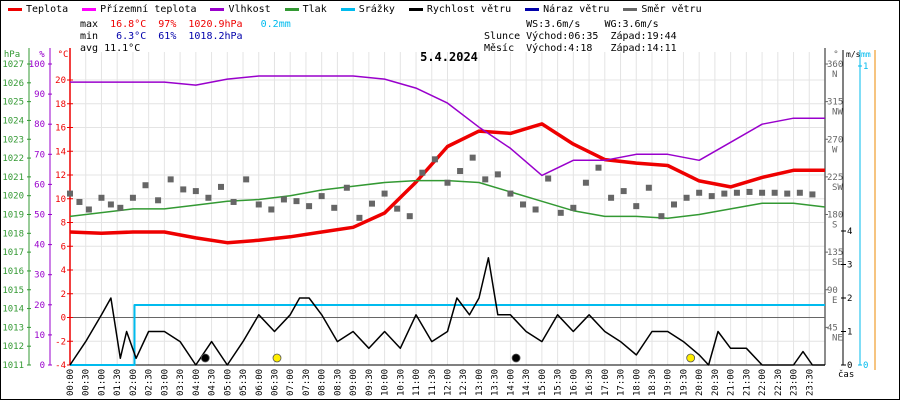 Image resolution: width=900 pixels, height=400 pixels. Describe the element at coordinates (401, 382) in the screenshot. I see `x-tick-label: 10:30` at that location.